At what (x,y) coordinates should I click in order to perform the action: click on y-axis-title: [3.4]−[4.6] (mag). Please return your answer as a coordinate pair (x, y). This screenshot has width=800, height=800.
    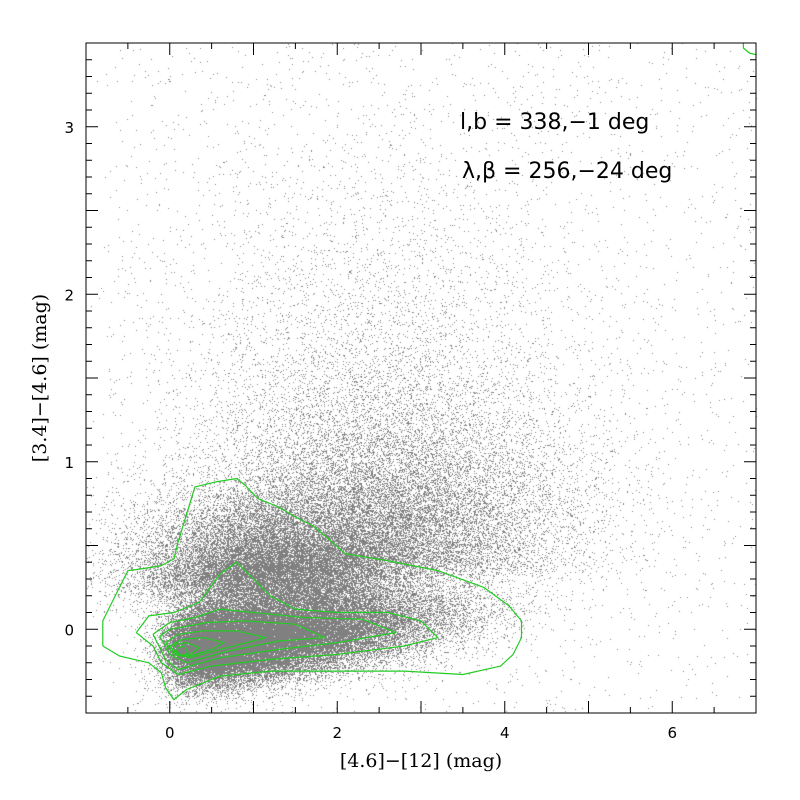
    Looking at the image, I should click on (40, 378).